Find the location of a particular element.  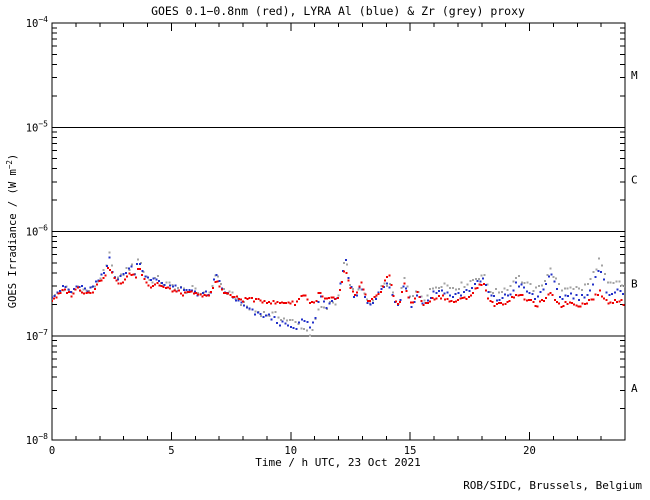

y-tick-label: 10⁻⁸ is located at coordinates (37, 439).